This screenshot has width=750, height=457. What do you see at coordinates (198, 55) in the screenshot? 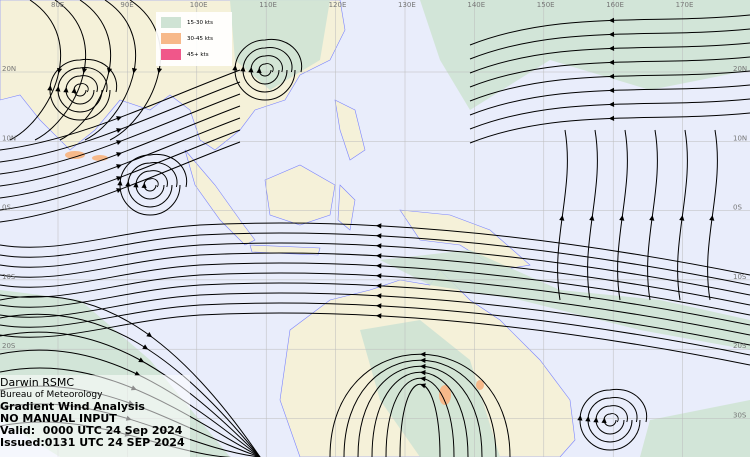
I see `legend-label: 45+ kts` at bounding box center [198, 55].